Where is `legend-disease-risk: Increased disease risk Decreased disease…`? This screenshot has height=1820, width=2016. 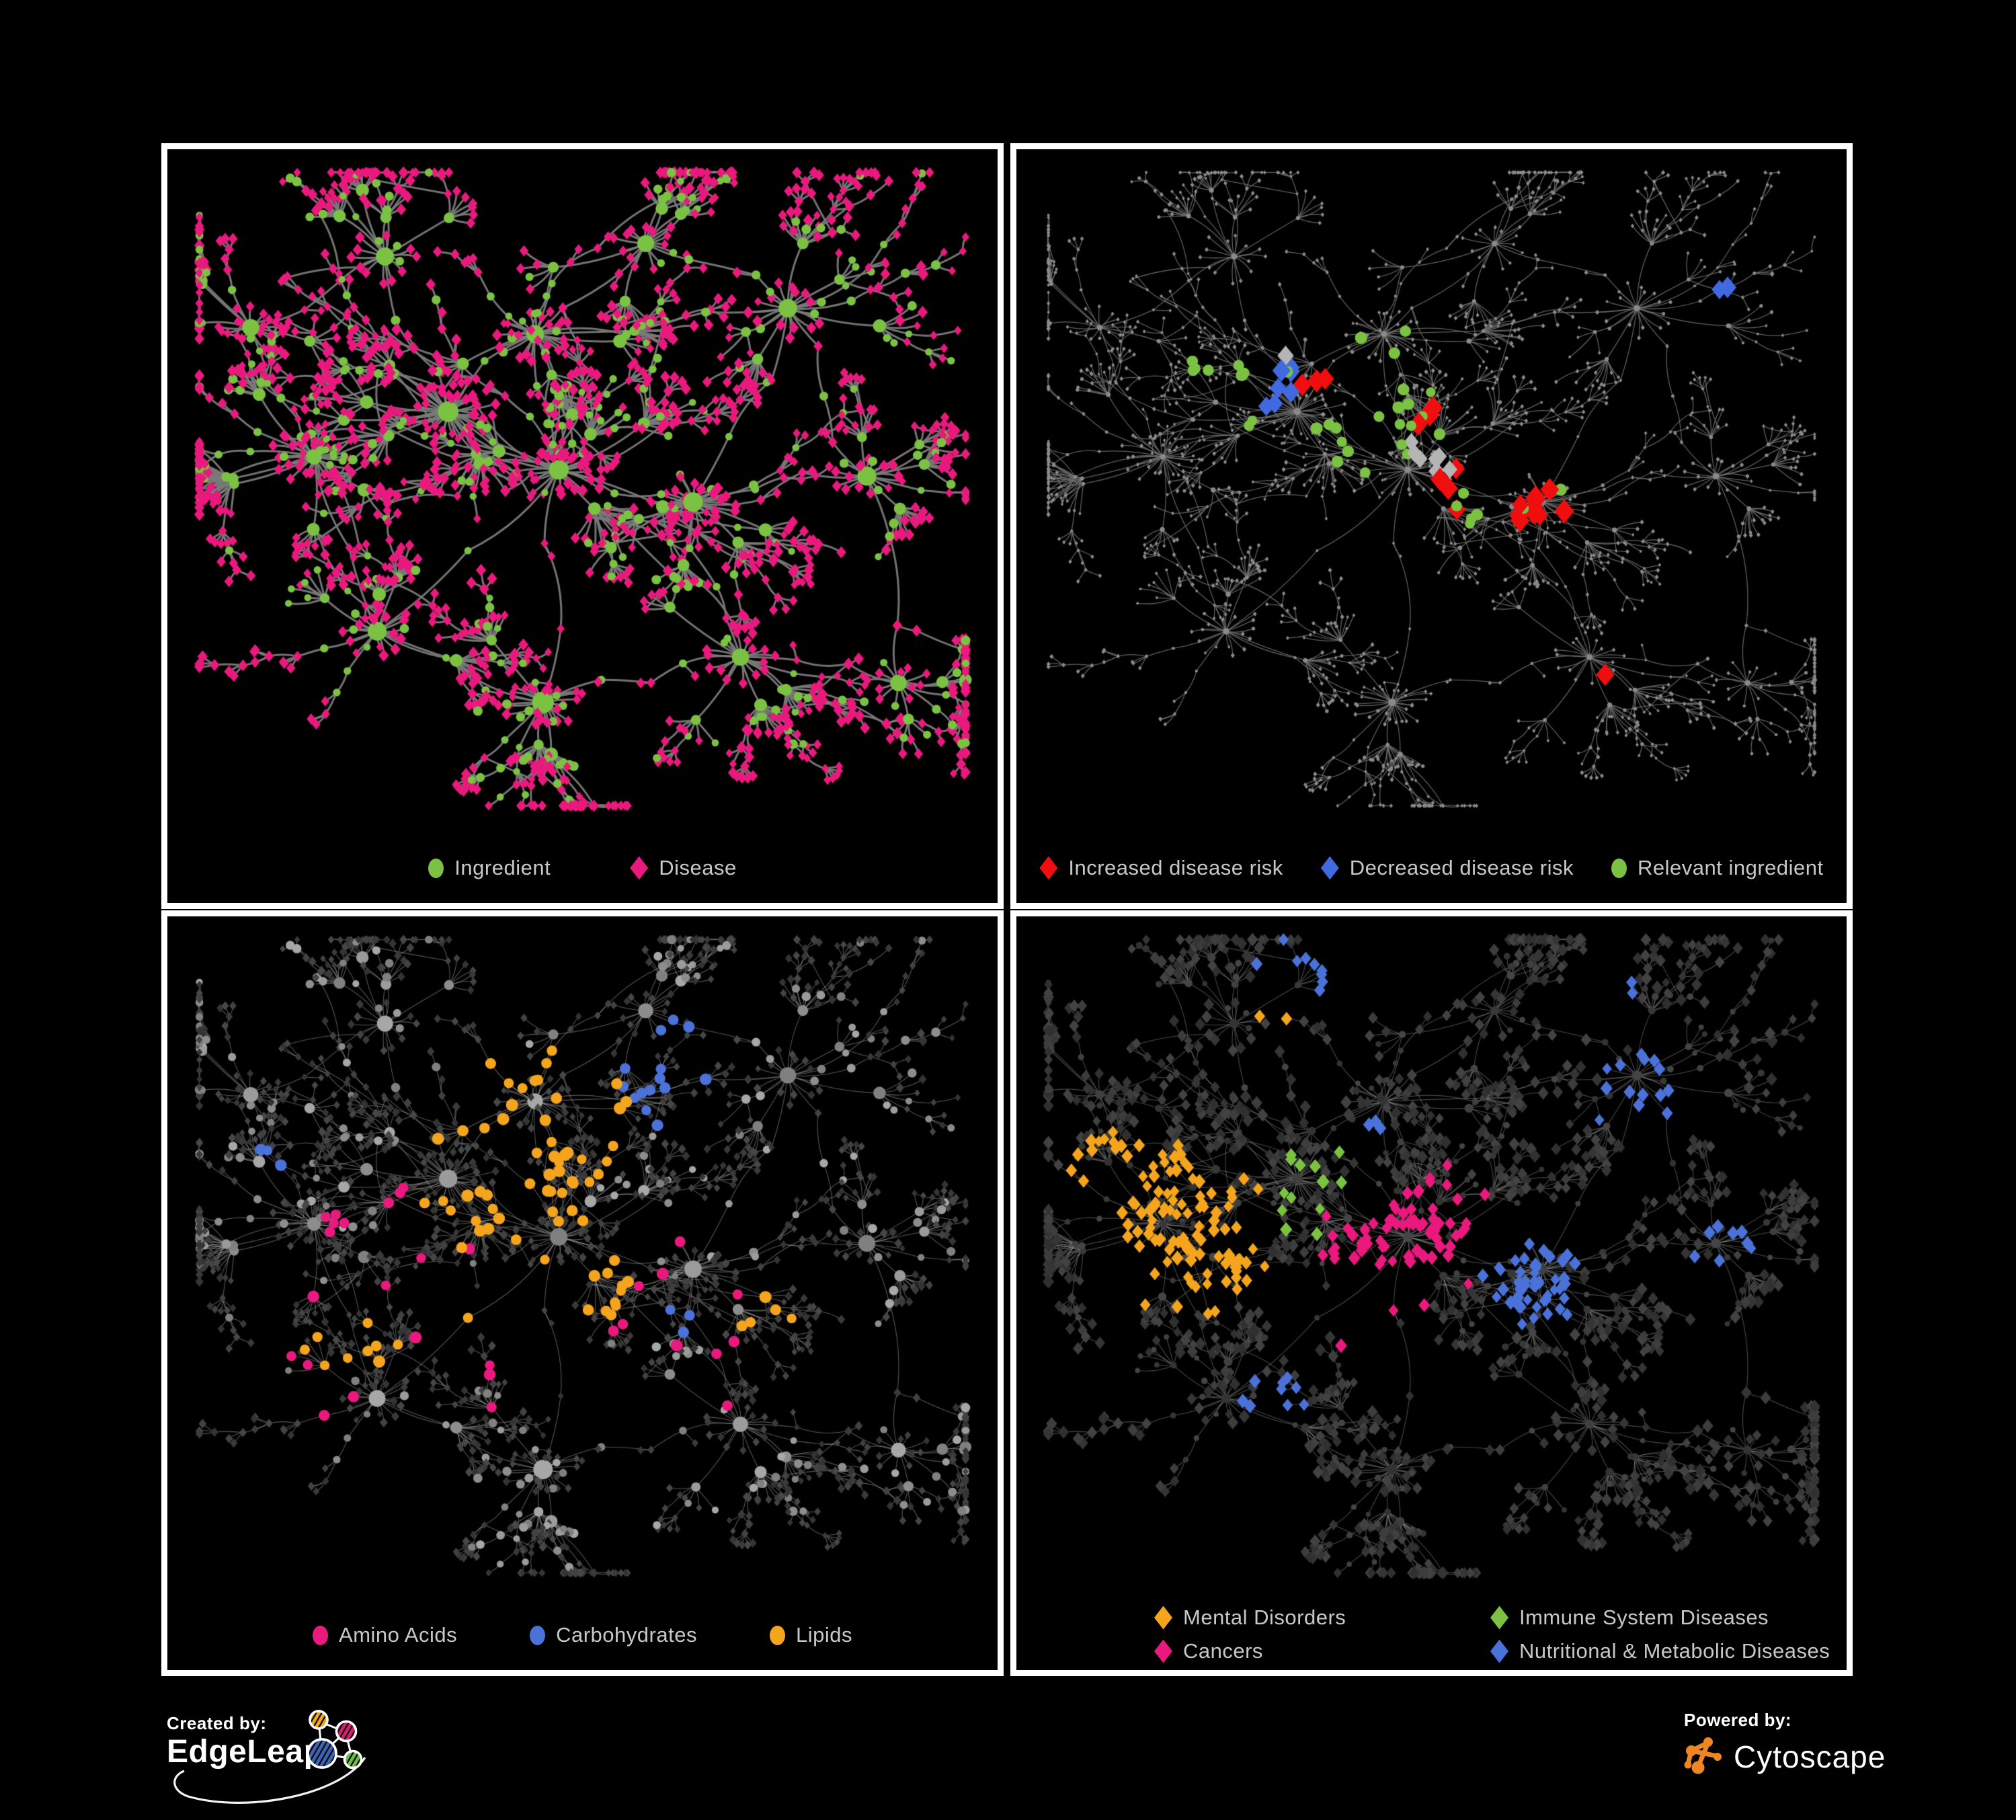
legend-disease-risk: Increased disease risk Decreased disease… is located at coordinates (1431, 868).